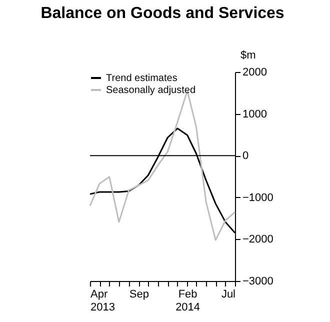 Image resolution: width=330 pixels, height=322 pixels. Describe the element at coordinates (254, 114) in the screenshot. I see `y-tick-label: 1000` at that location.